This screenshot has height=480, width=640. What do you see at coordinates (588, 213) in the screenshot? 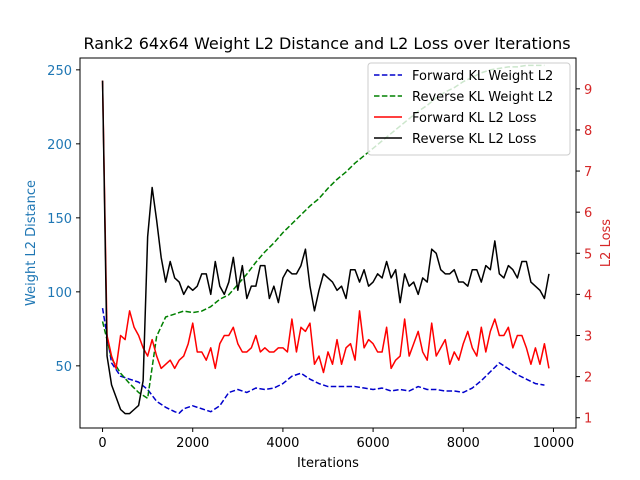
I see `y-right-tick-label: 6` at bounding box center [588, 213].